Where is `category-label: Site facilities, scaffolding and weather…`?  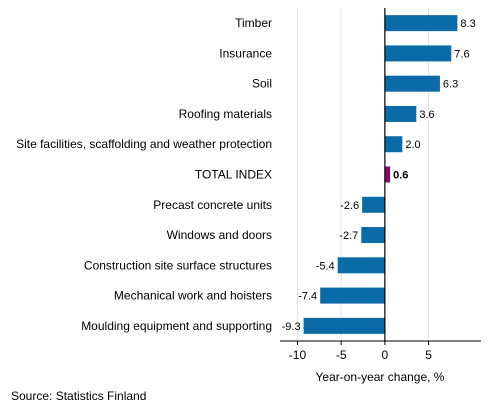
category-label: Site facilities, scaffolding and weather… is located at coordinates (144, 144).